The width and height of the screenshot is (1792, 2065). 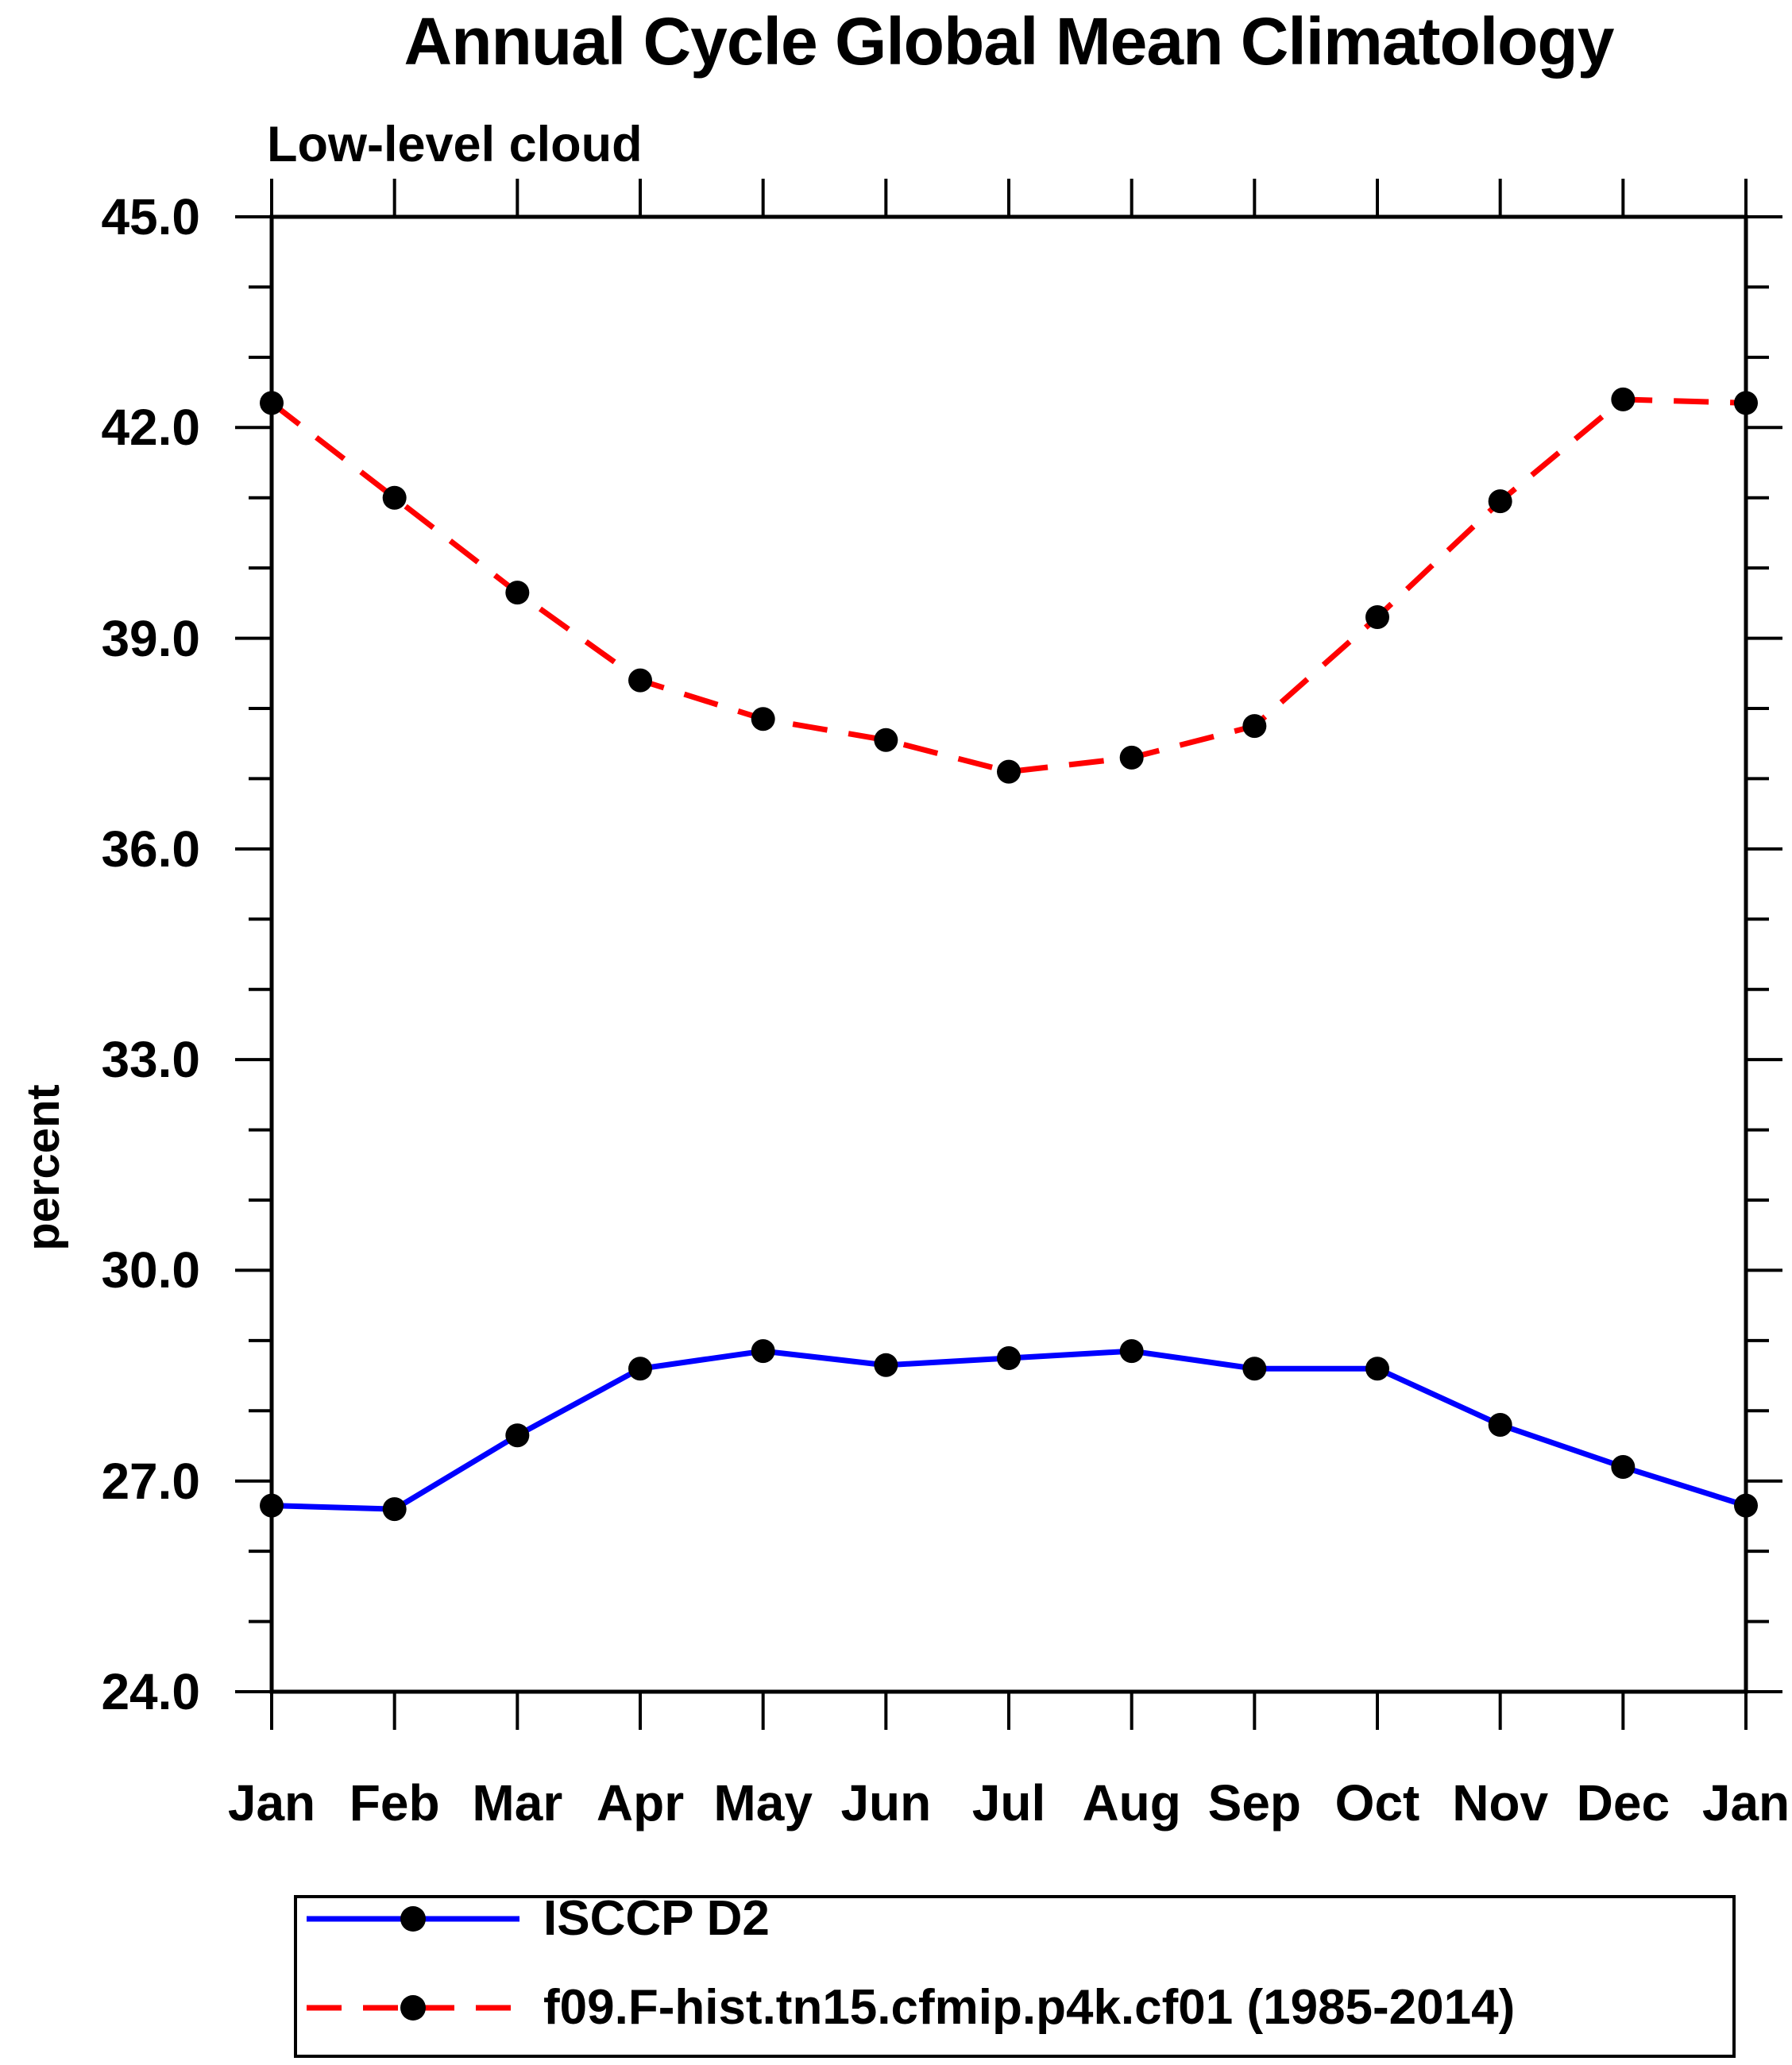 I want to click on x-tick-label: Aug, so click(x=1131, y=1802).